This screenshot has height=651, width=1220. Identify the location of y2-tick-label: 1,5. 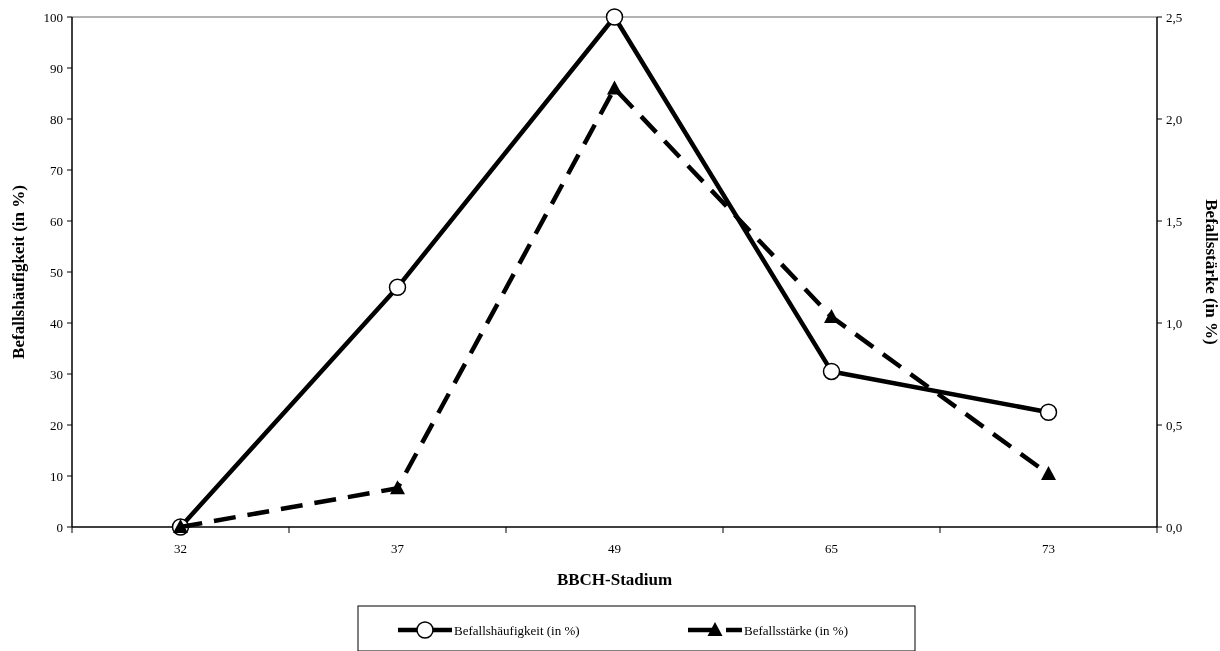
(1174, 221).